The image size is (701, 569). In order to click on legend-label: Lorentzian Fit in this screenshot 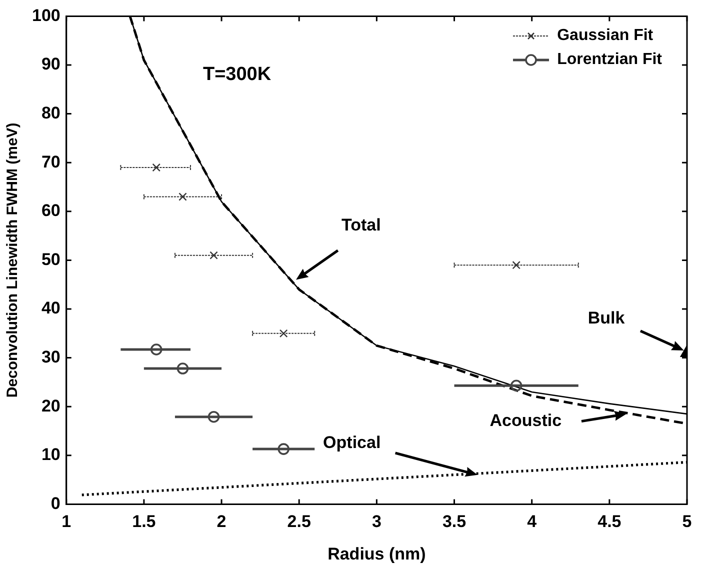, I will do `click(609, 60)`.